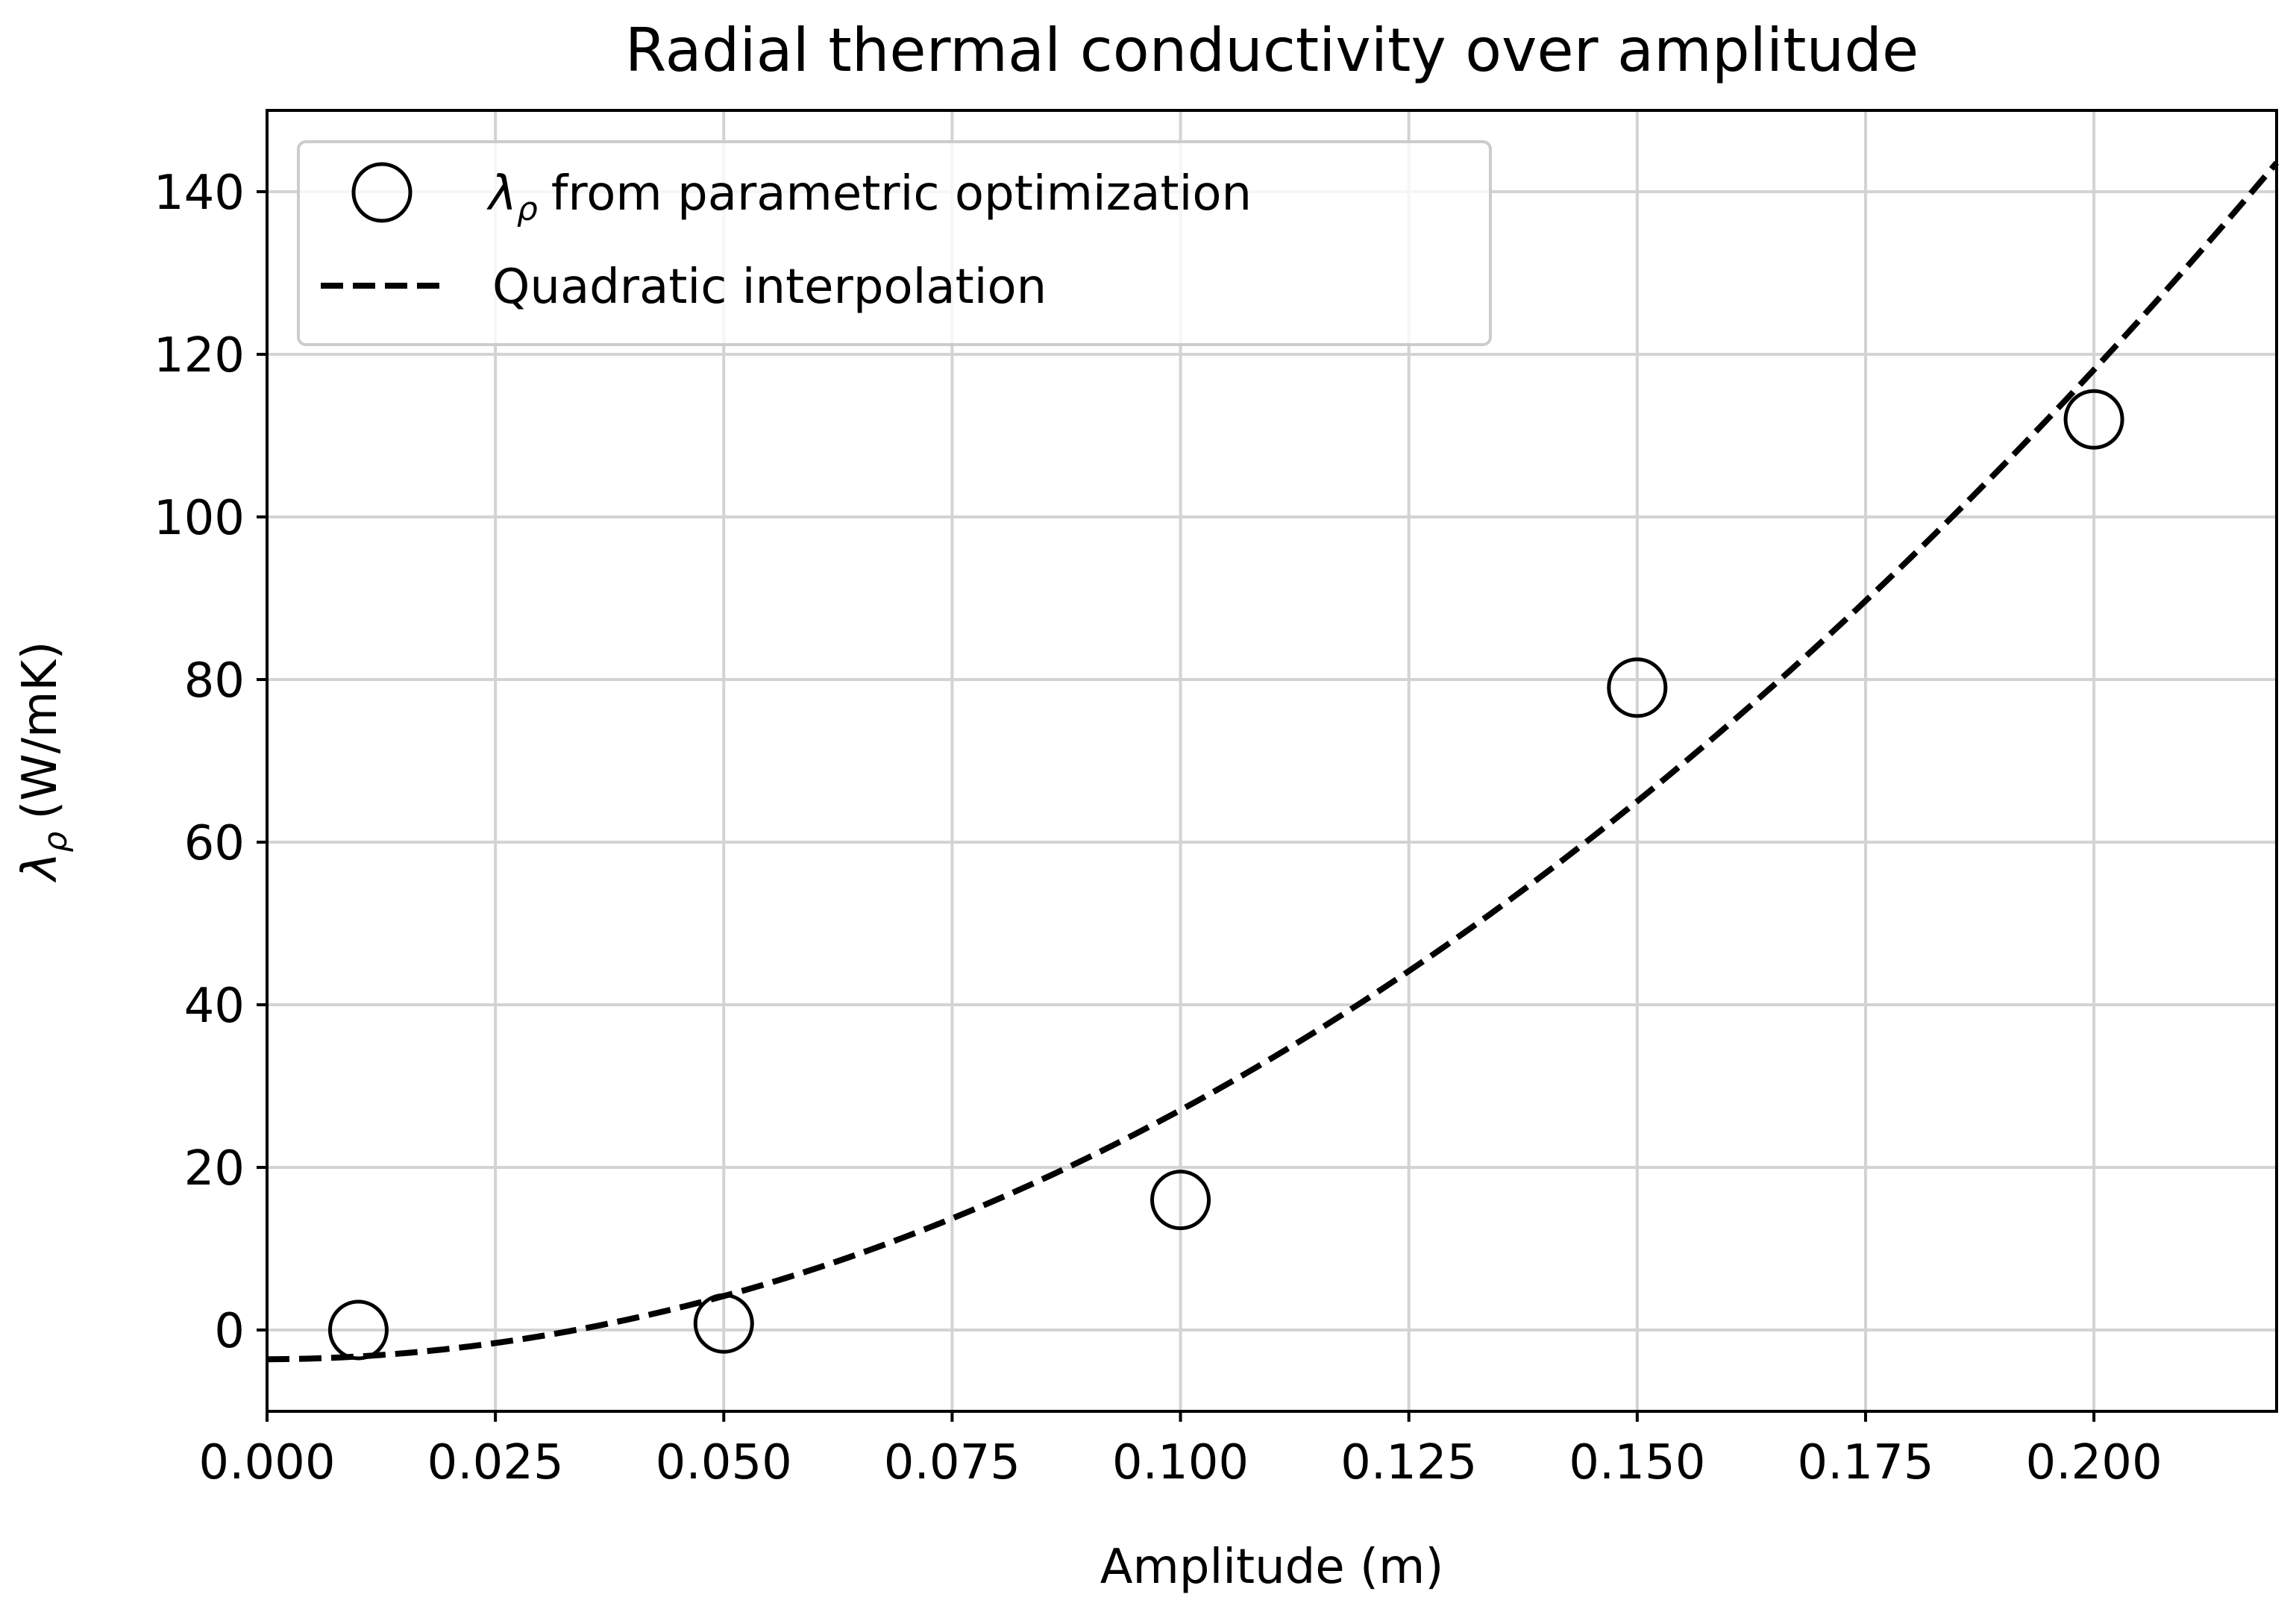  Describe the element at coordinates (199, 194) in the screenshot. I see `y-tick-label: 140` at that location.